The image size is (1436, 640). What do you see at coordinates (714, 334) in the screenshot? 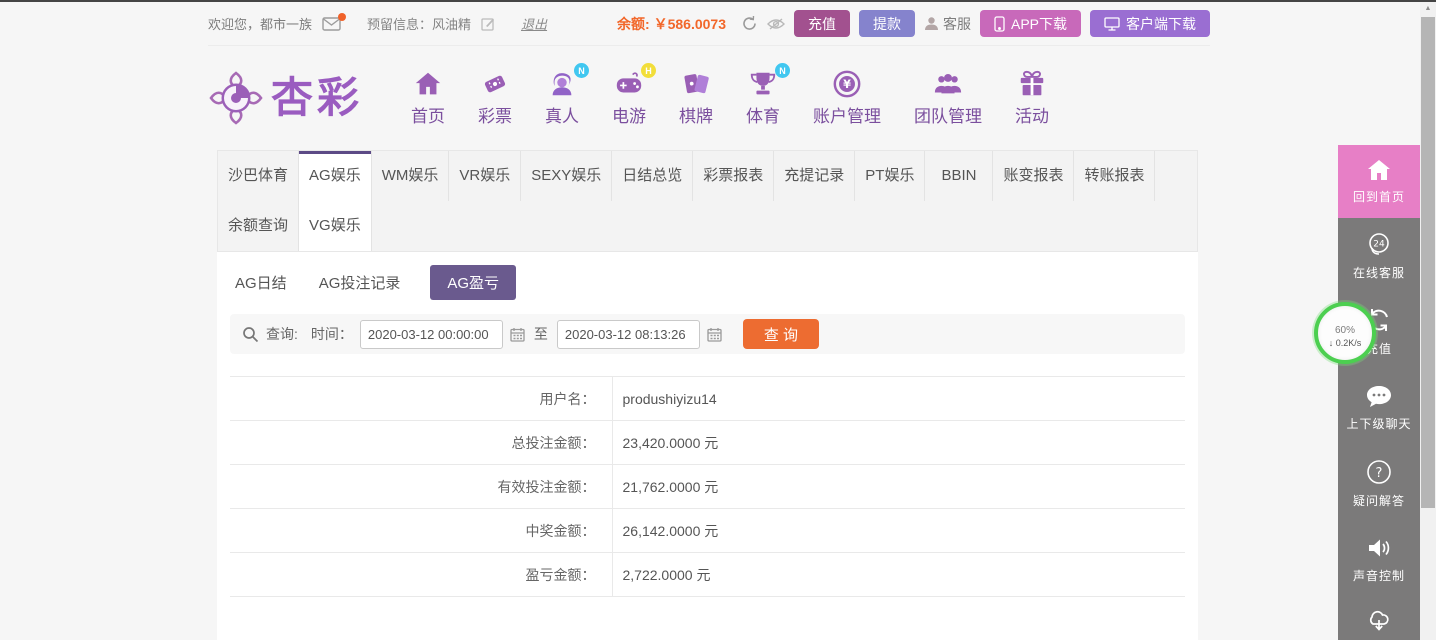
I see `calendar-to-icon` at bounding box center [714, 334].